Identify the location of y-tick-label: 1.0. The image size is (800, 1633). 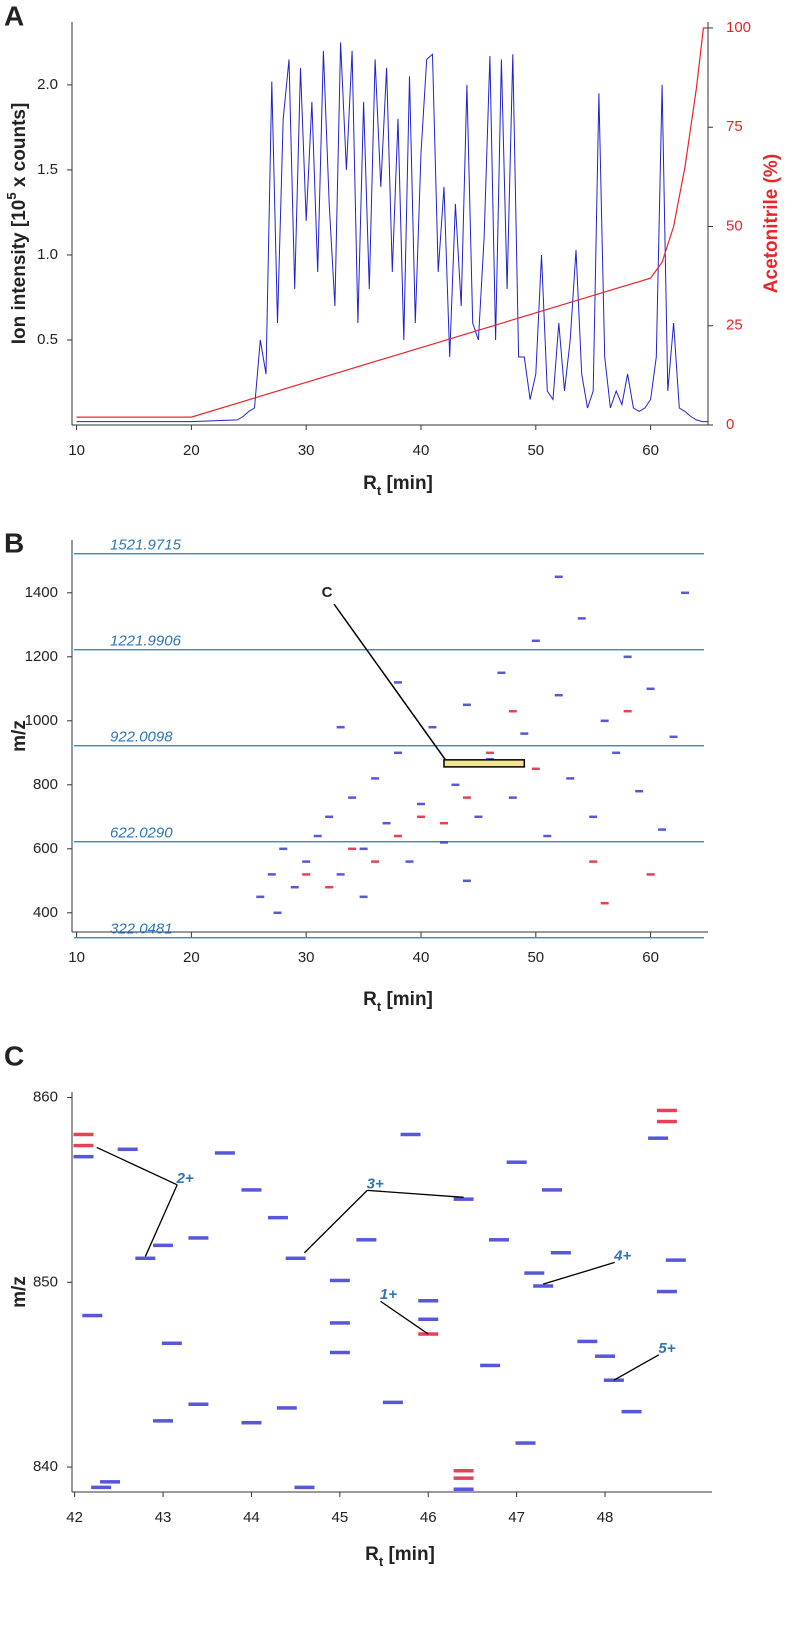
(47, 254).